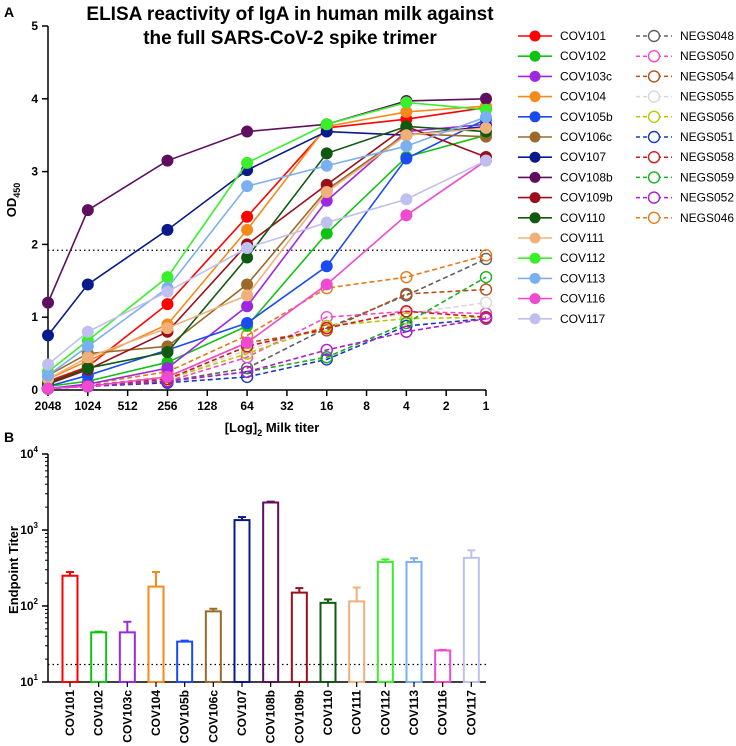 Image resolution: width=736 pixels, height=746 pixels. Describe the element at coordinates (414, 713) in the screenshot. I see `x-tick-label: COV113` at that location.